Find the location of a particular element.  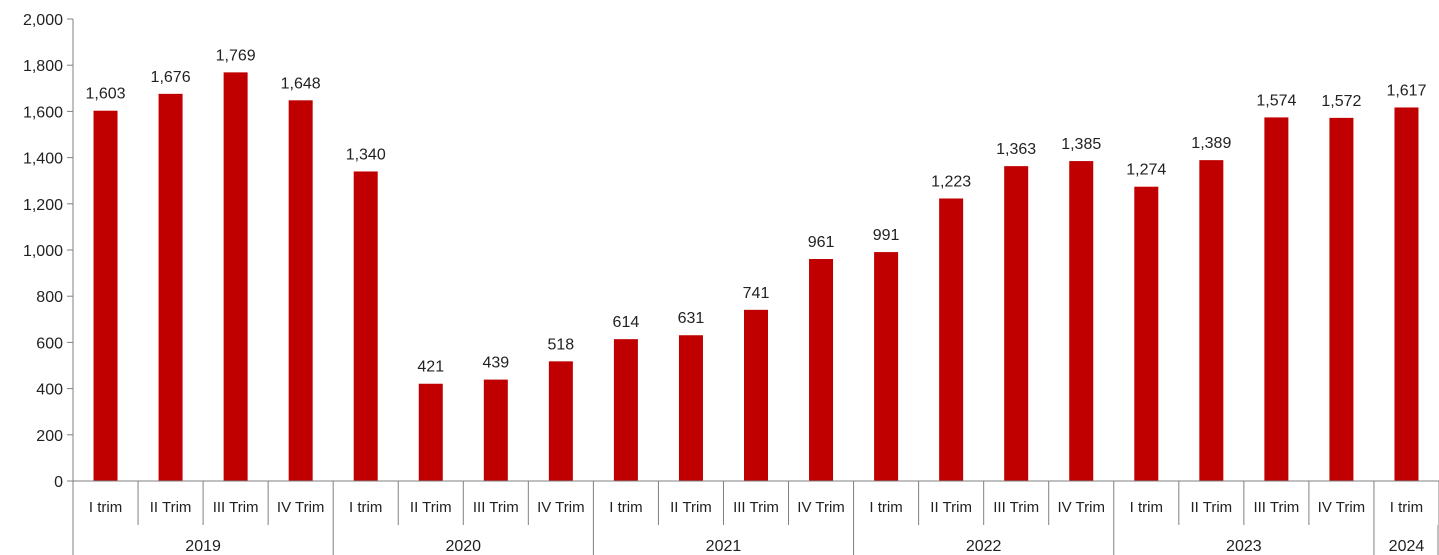

bar-value-label: 741 is located at coordinates (756, 293).